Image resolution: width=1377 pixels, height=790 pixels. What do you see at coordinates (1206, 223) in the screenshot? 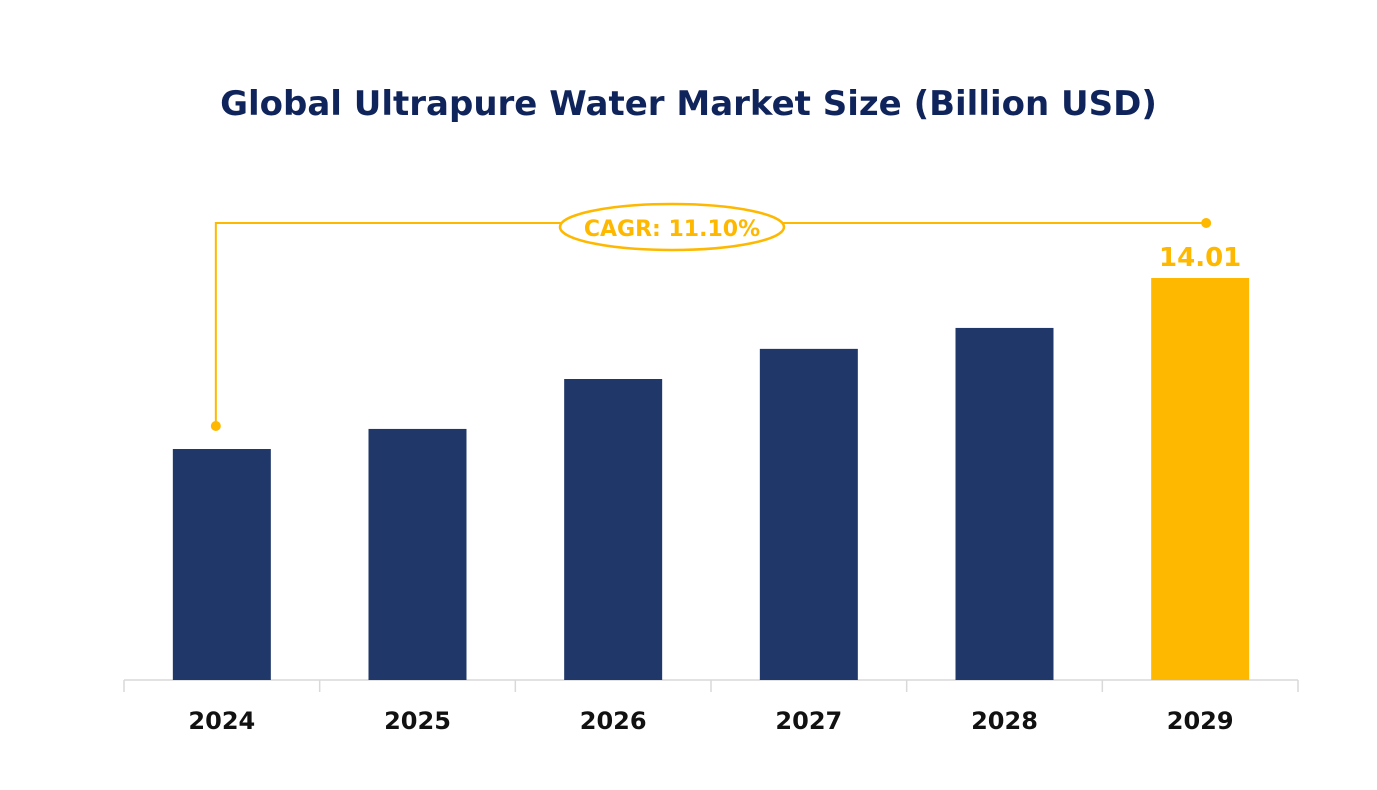
I see `cagr-end-dot` at bounding box center [1206, 223].